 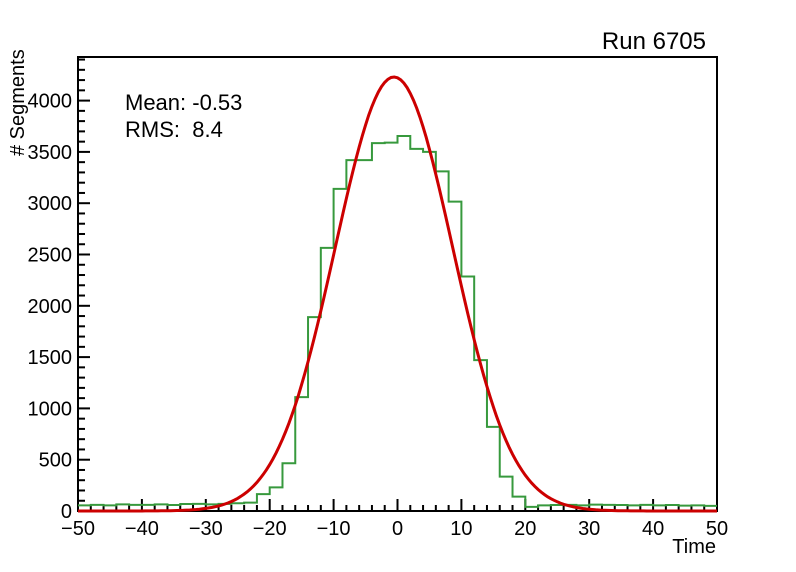 I want to click on y-tick-label: 1500, so click(x=50, y=358).